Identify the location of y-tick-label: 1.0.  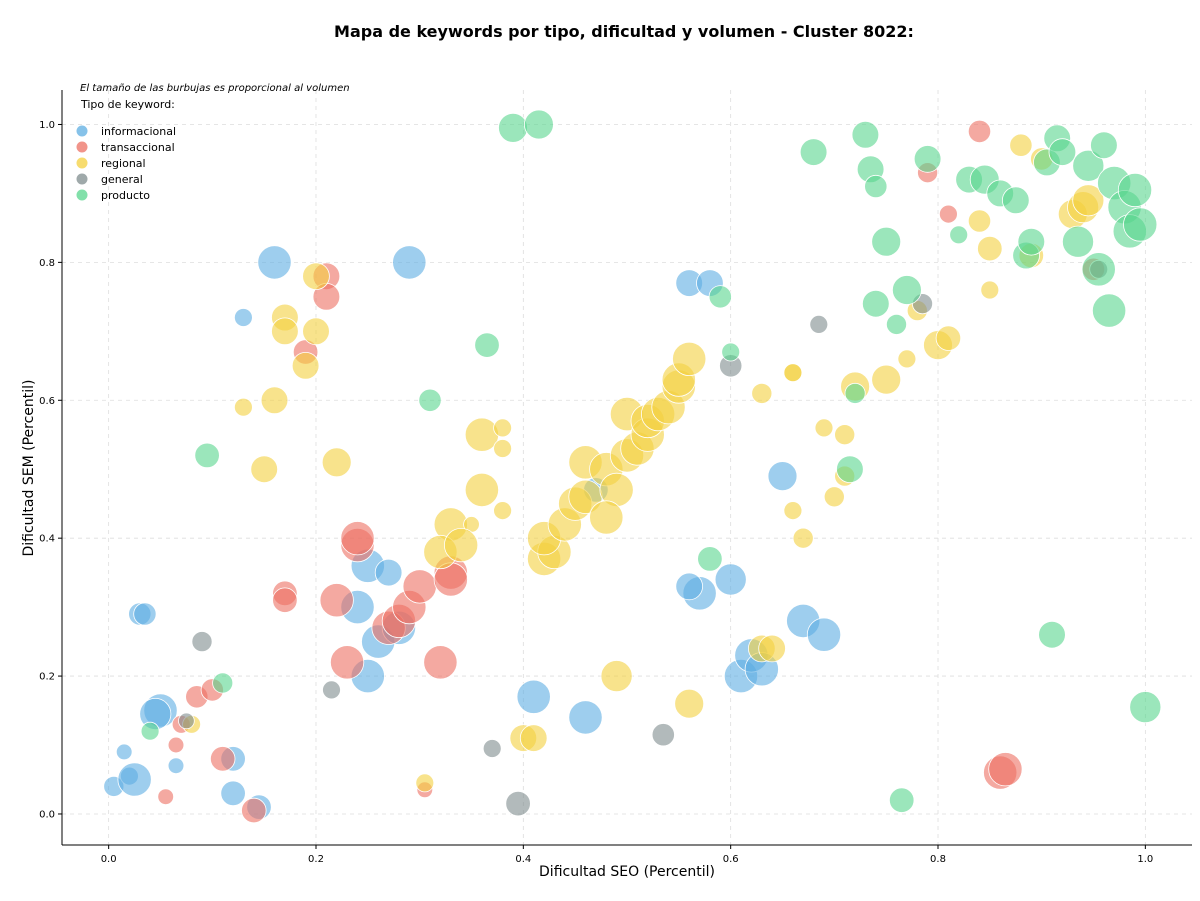
(47, 125).